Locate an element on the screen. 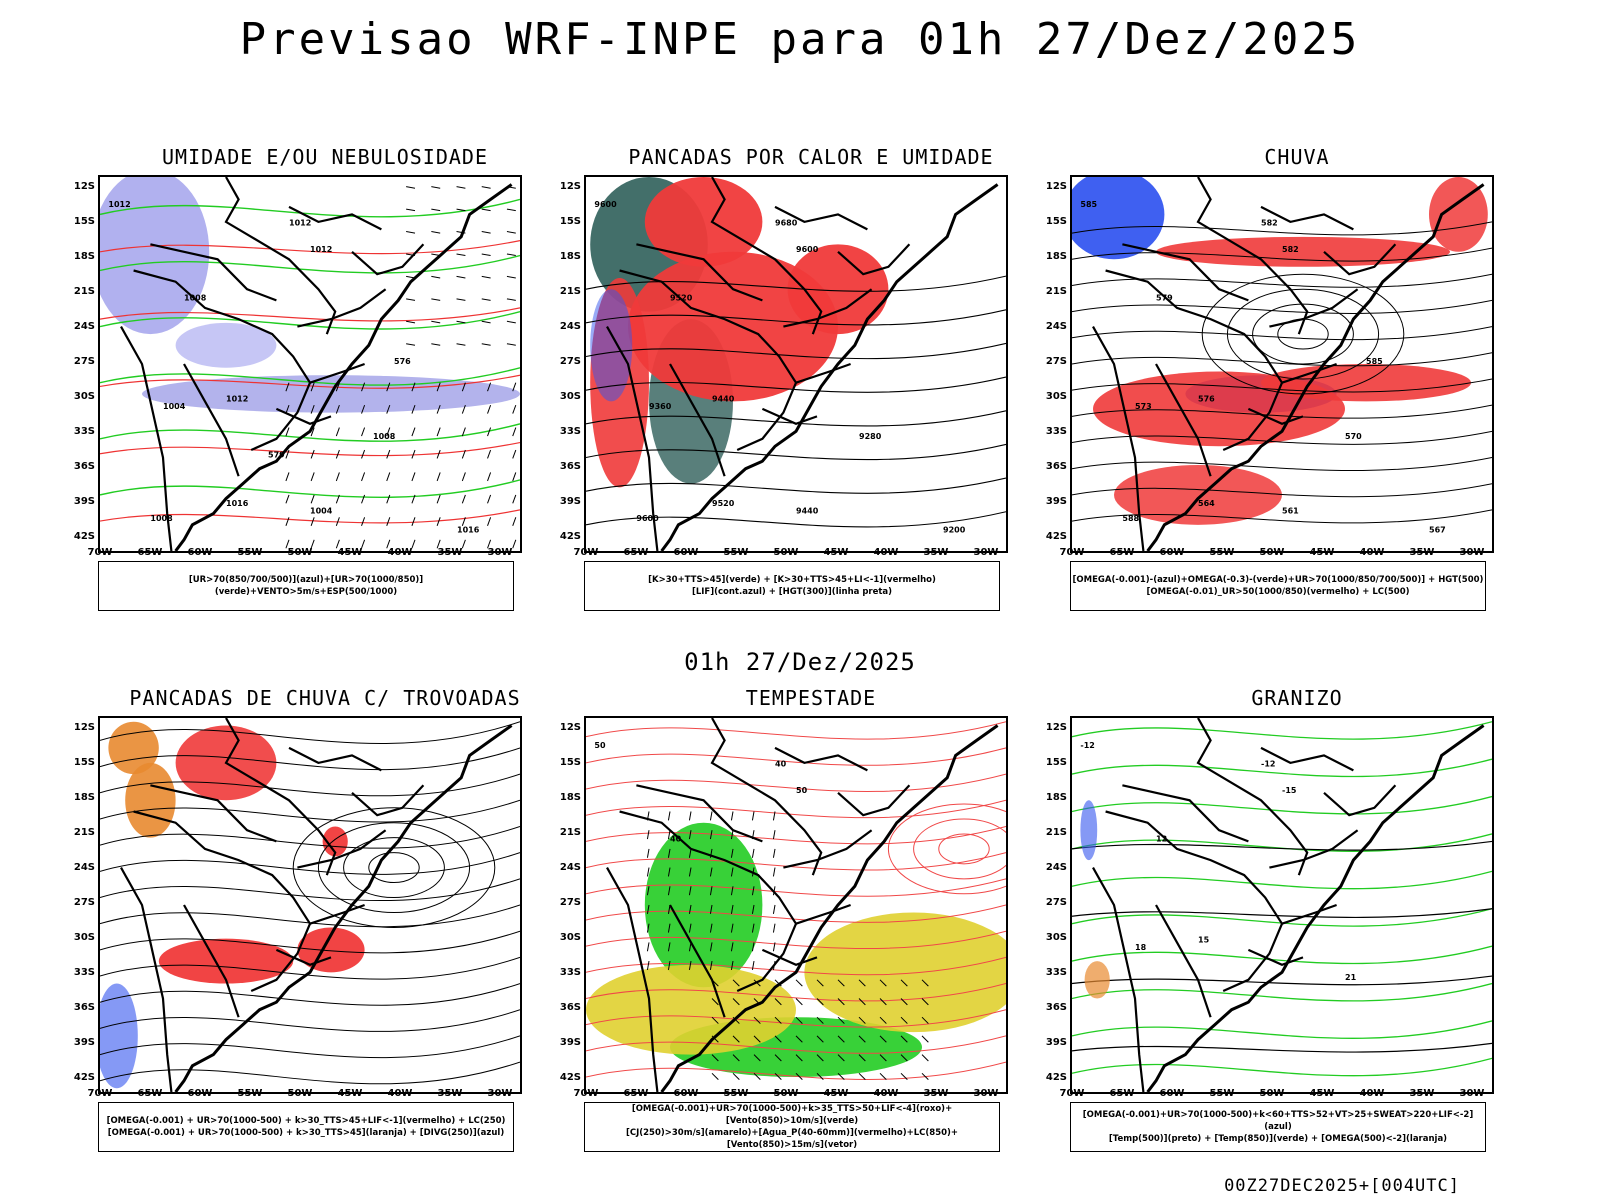 This screenshot has width=1600, height=1200. contour-label: 567 is located at coordinates (1437, 529).